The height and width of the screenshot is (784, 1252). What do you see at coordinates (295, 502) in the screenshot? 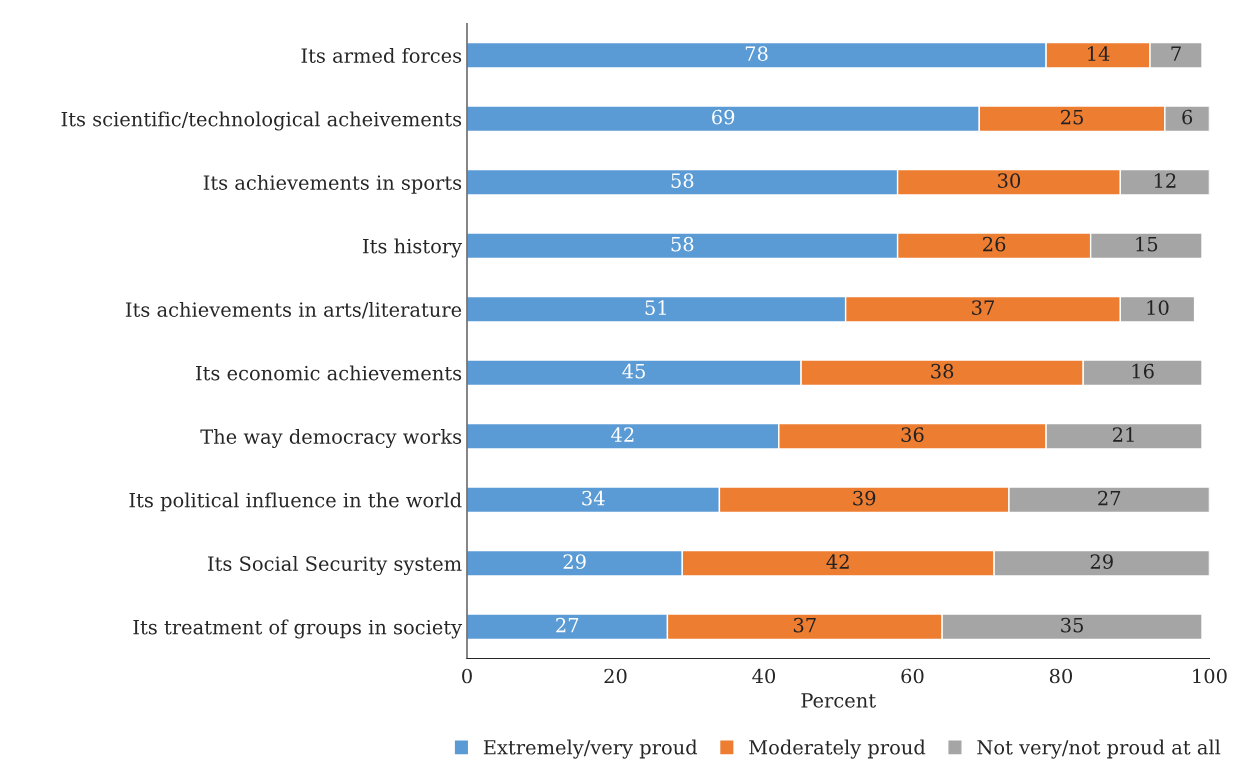
I see `y-tick-label: Its political influence in the world` at bounding box center [295, 502].